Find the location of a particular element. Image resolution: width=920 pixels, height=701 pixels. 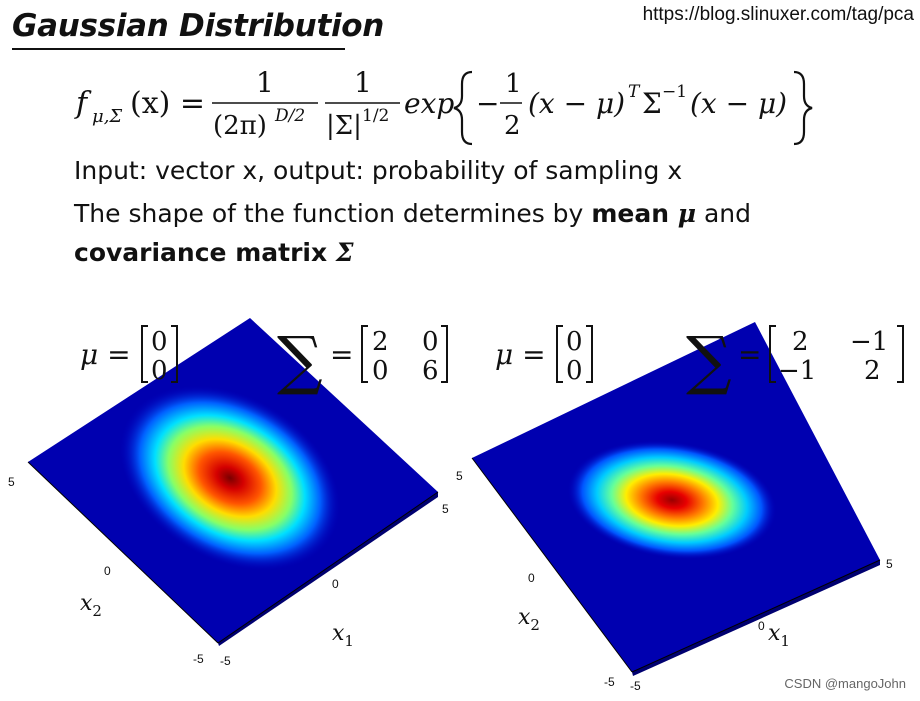

right-mu-1: 0 is located at coordinates (574, 371).